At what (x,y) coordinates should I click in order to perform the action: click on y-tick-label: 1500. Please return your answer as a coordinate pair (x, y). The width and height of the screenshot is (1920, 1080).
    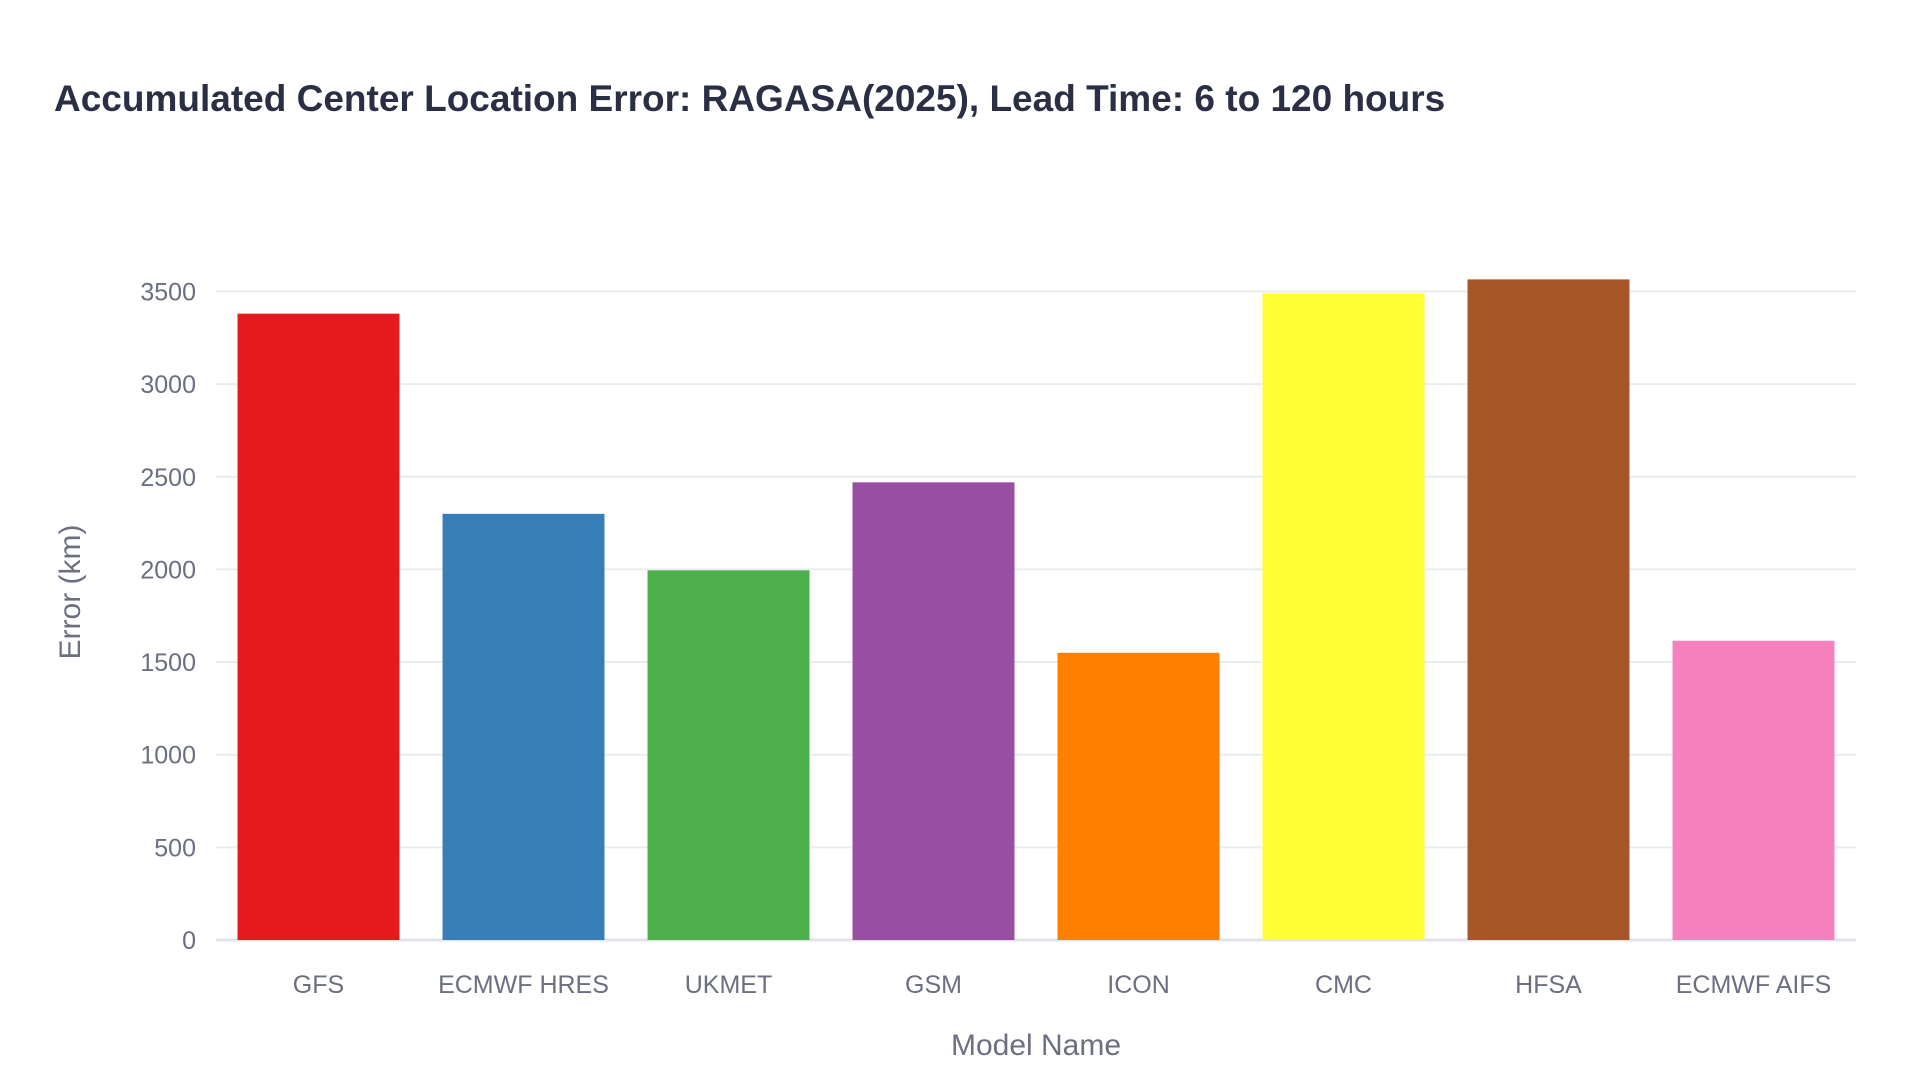
    Looking at the image, I should click on (168, 663).